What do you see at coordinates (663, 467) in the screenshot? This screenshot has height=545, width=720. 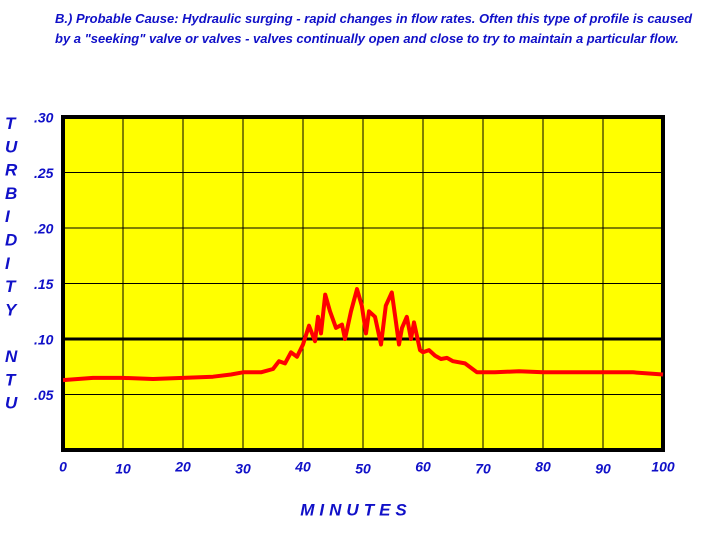 I see `x-tick-label: 100` at bounding box center [663, 467].